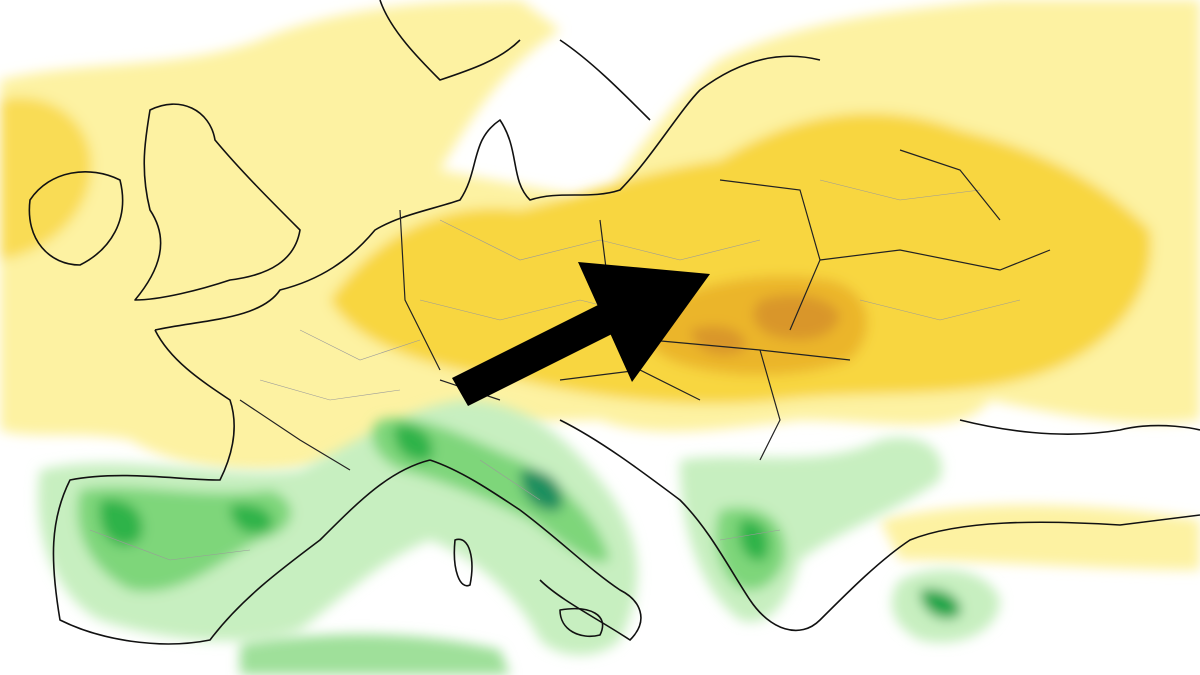 The image size is (1200, 675). Describe the element at coordinates (375, 654) in the screenshot. I see `wet-mid` at that location.